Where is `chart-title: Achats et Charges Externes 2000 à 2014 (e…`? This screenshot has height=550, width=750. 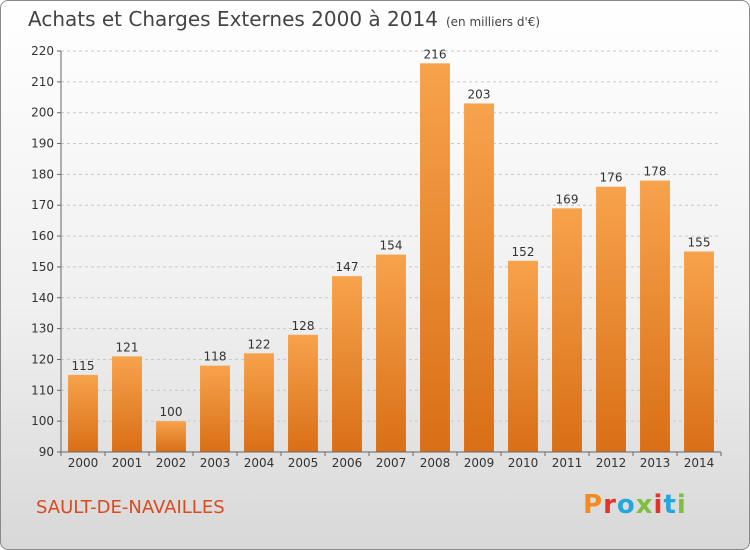 chart-title: Achats et Charges Externes 2000 à 2014 (e… is located at coordinates (284, 19).